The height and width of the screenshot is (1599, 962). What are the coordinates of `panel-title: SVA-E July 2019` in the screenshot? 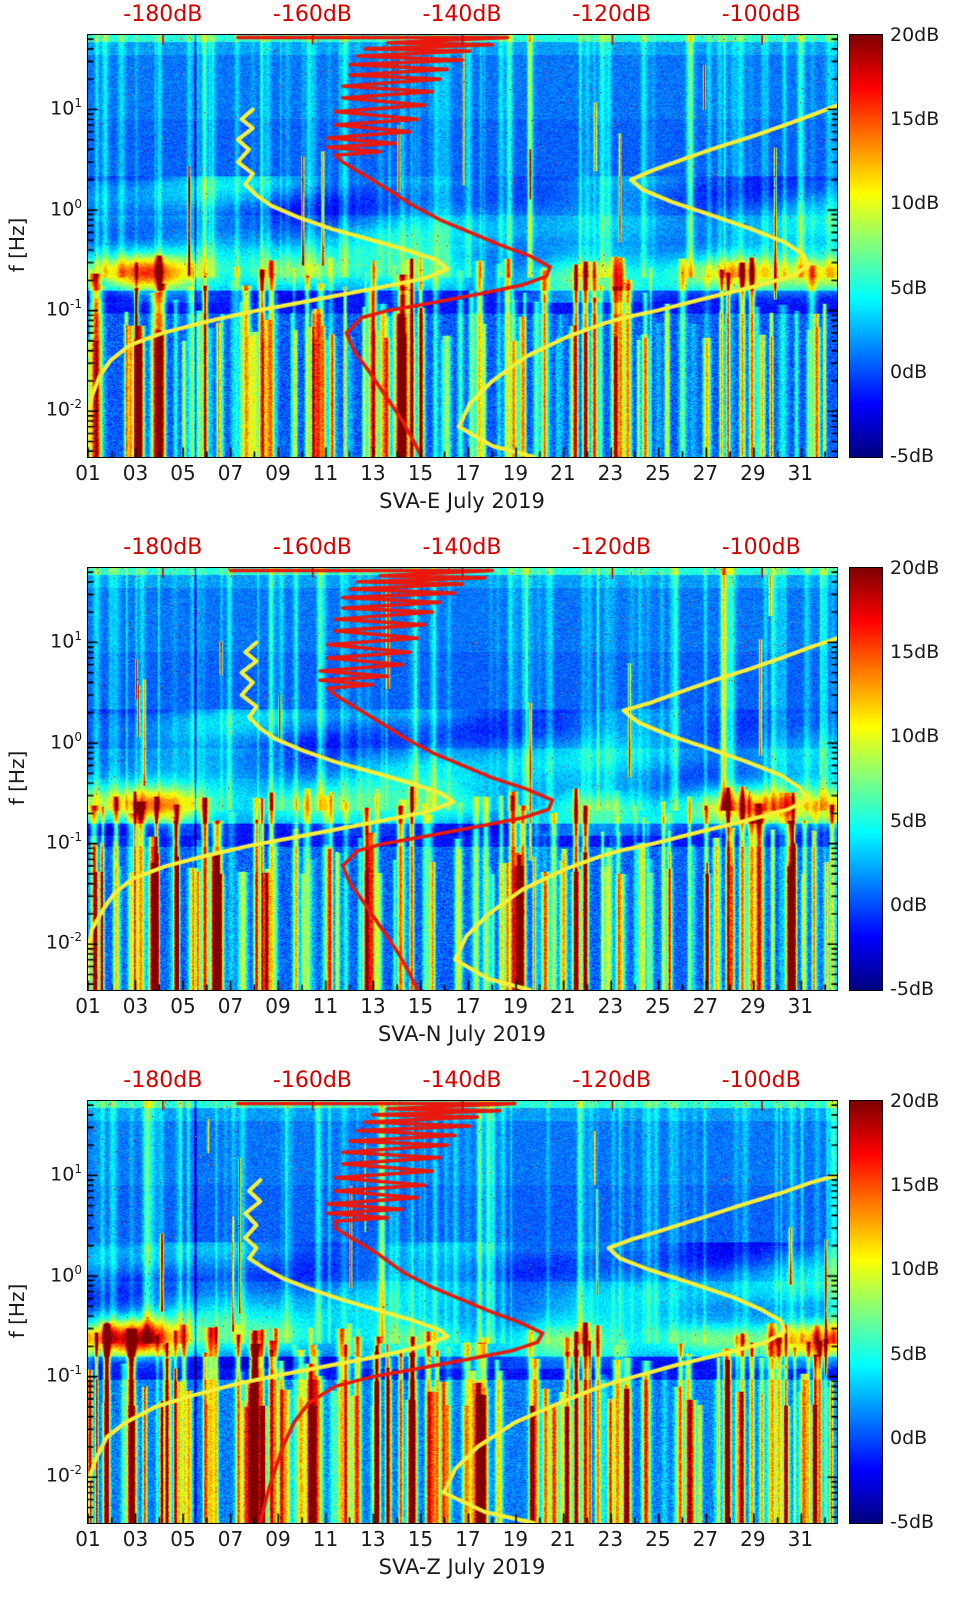 It's located at (462, 501).